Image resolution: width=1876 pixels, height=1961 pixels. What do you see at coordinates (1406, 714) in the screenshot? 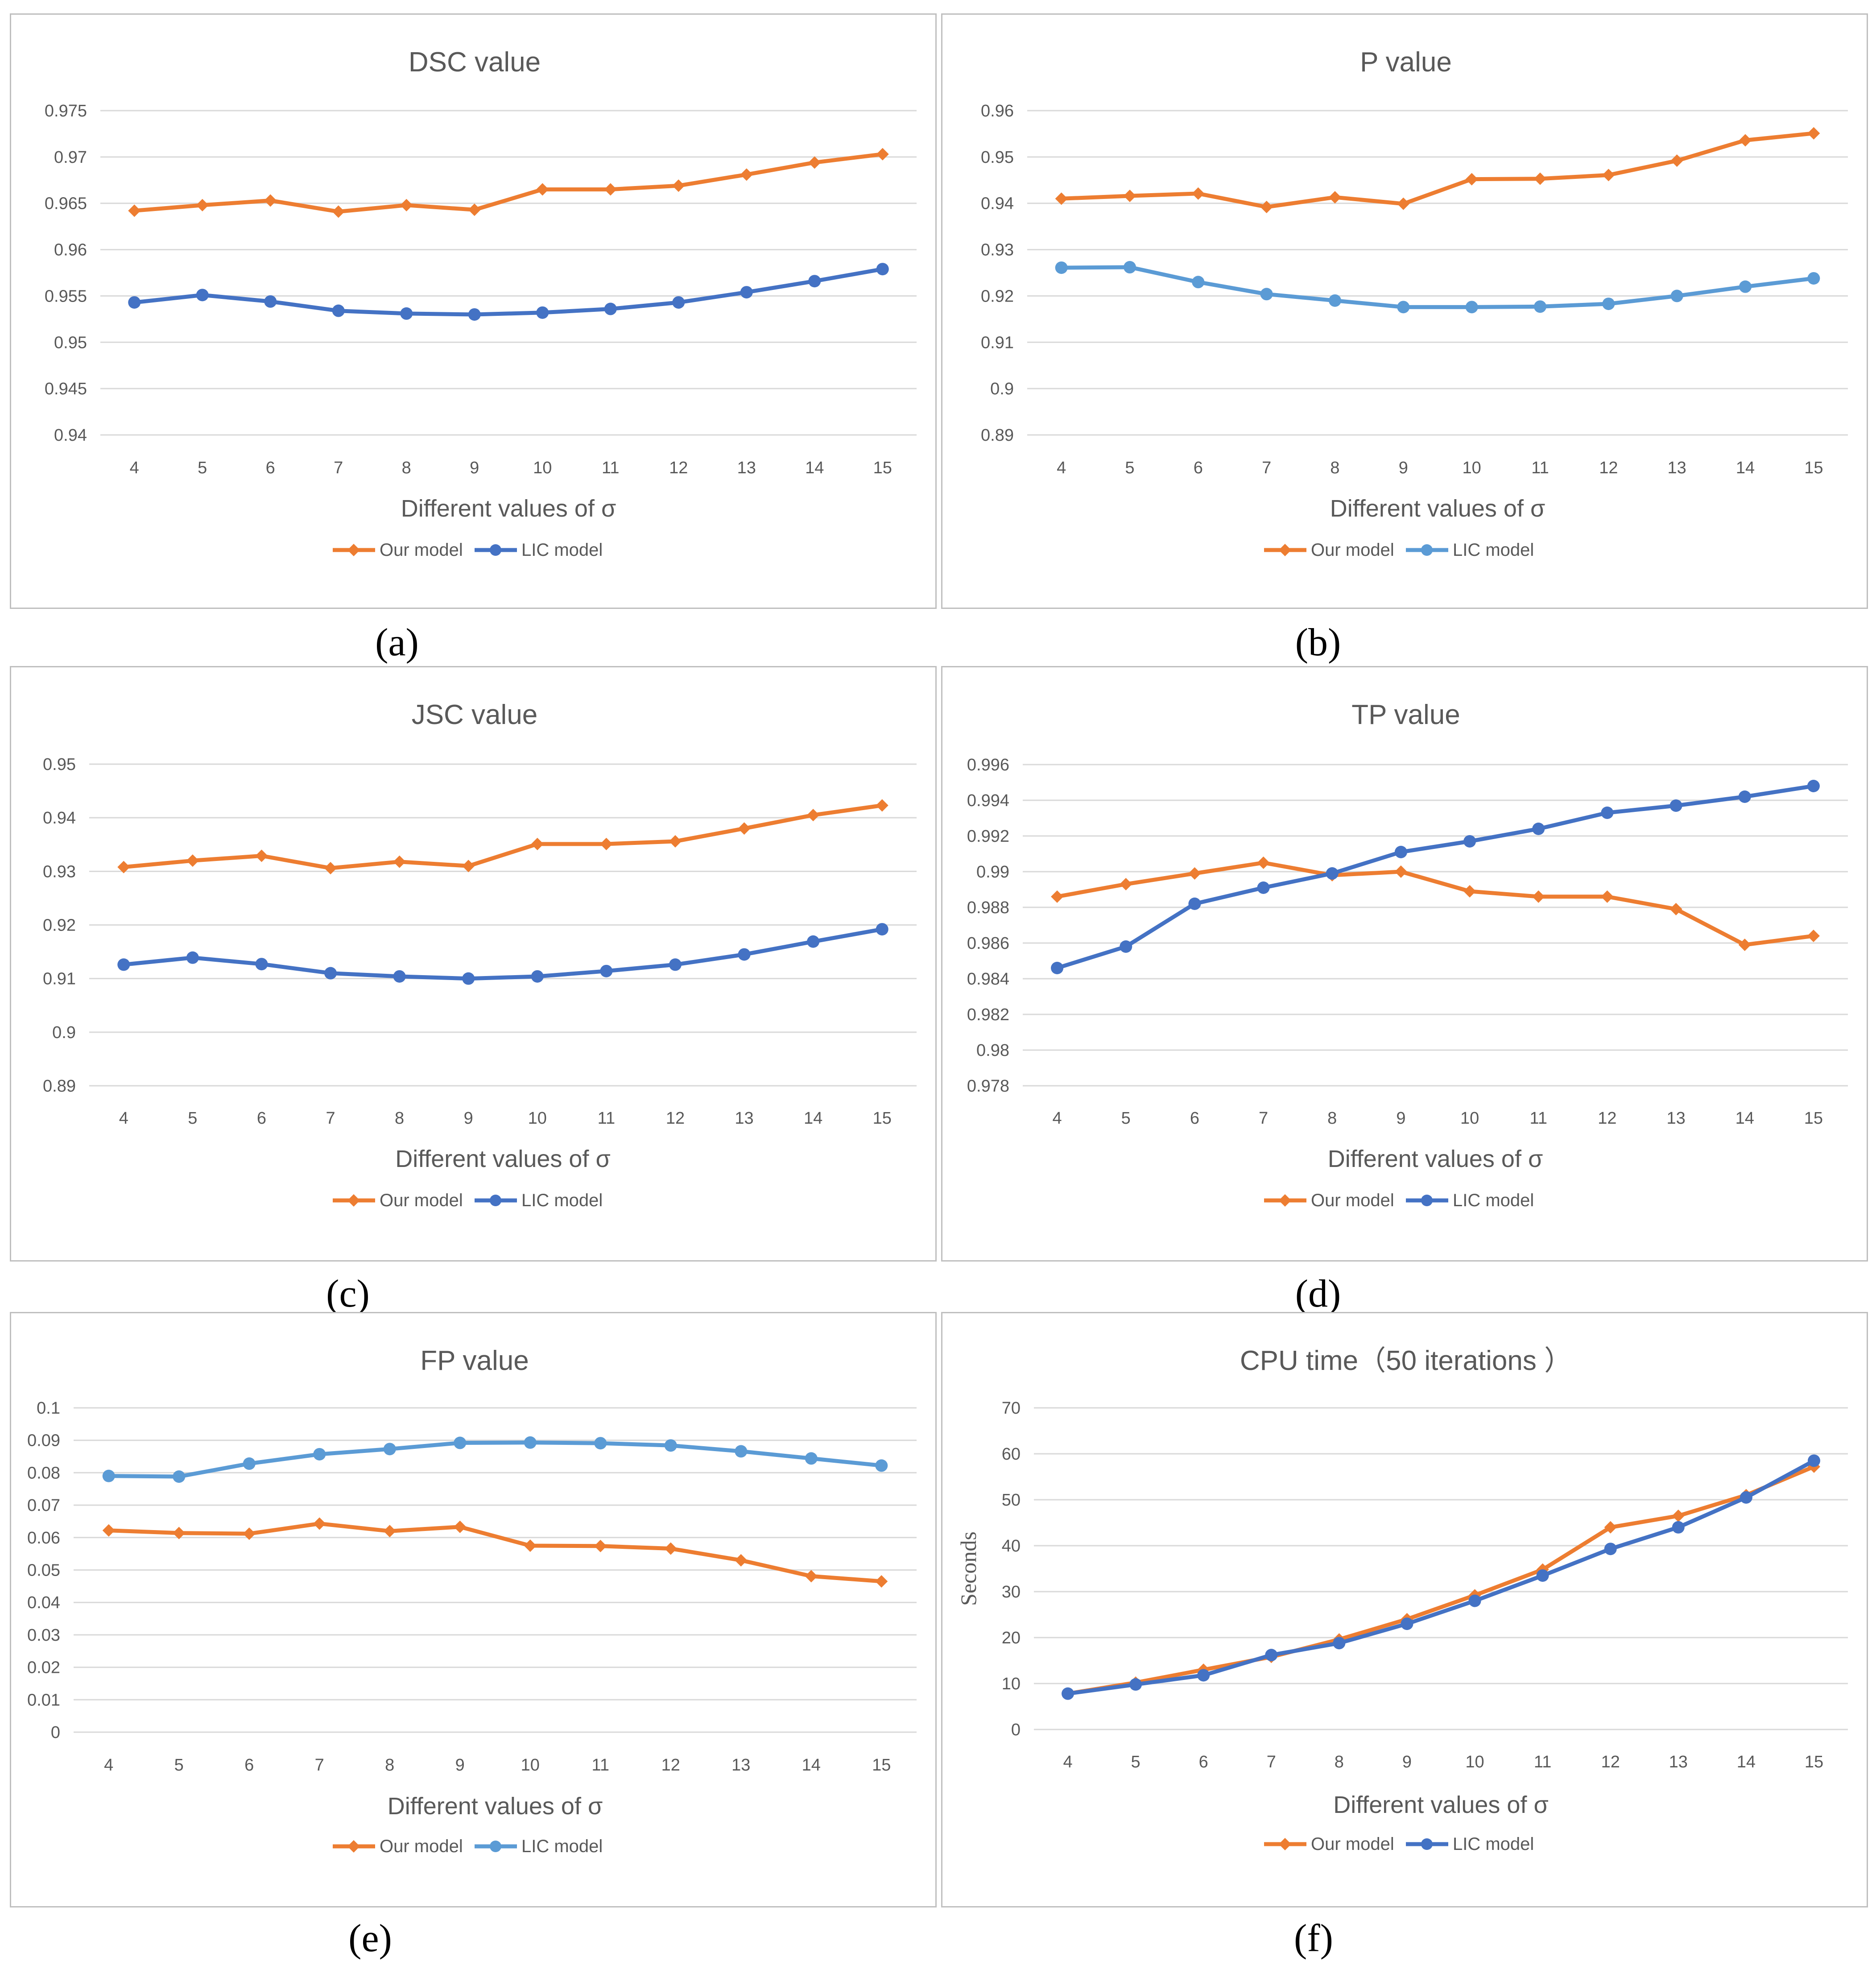
I see `chart-title: TP value` at bounding box center [1406, 714].